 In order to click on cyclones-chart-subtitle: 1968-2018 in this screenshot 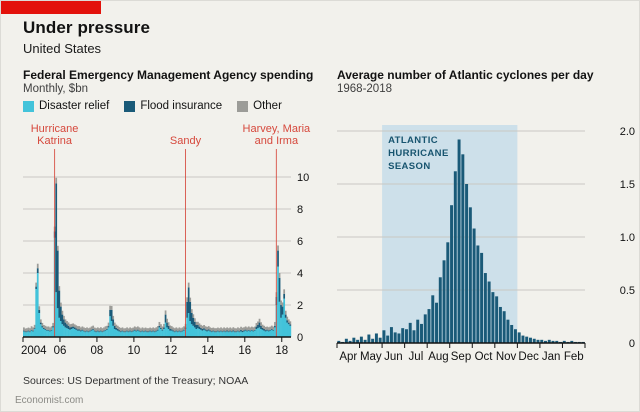, I will do `click(364, 89)`.